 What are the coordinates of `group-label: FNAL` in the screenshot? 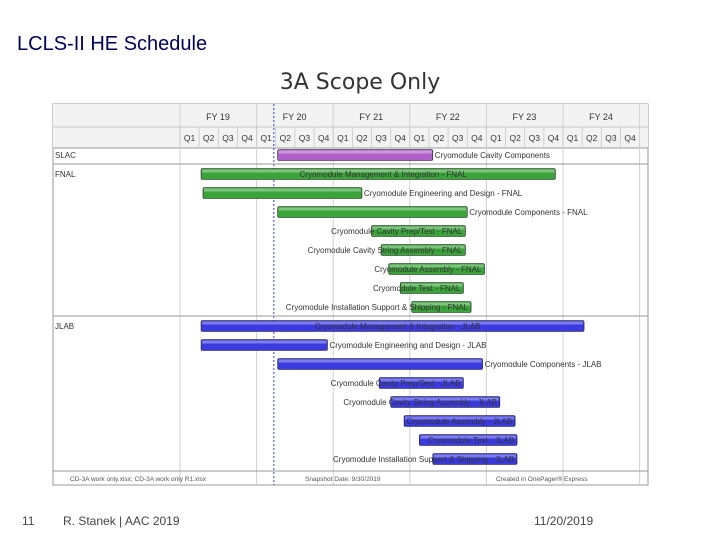 It's located at (65, 174).